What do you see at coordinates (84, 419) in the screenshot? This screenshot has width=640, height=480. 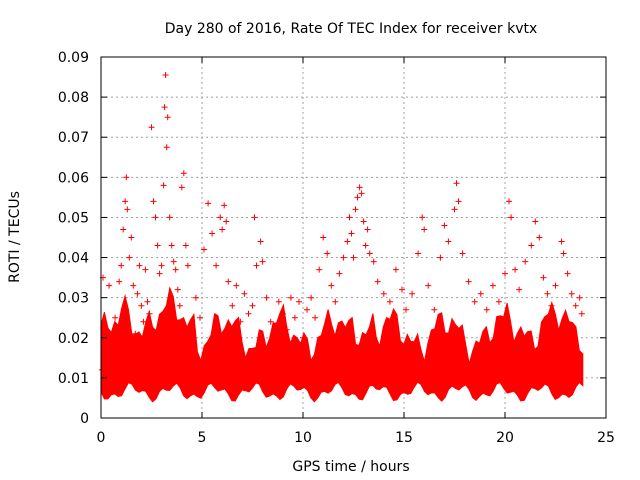 I see `y-tick-label: 0` at bounding box center [84, 419].